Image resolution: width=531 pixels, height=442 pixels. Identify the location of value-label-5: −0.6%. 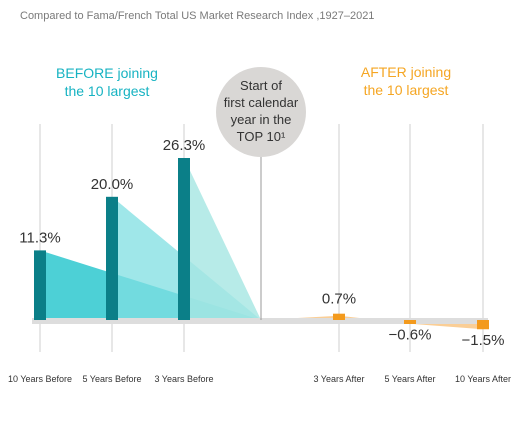
(410, 335).